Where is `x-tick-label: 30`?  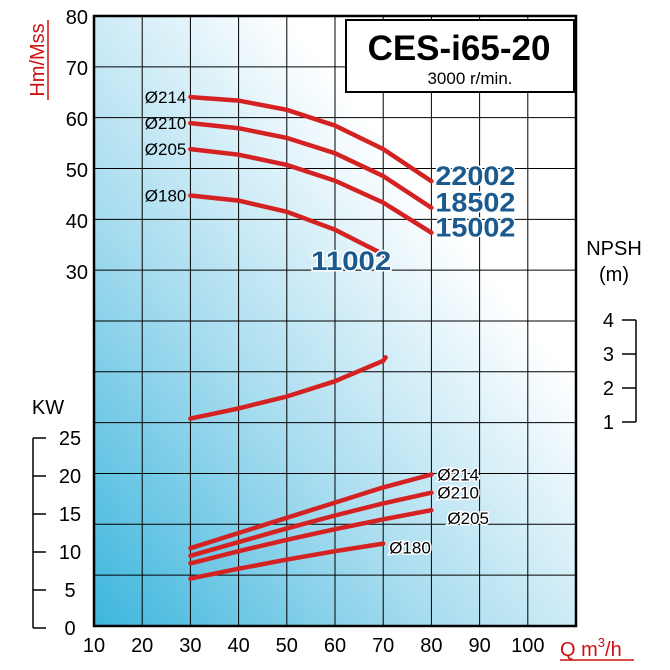 x-tick-label: 30 is located at coordinates (190, 646).